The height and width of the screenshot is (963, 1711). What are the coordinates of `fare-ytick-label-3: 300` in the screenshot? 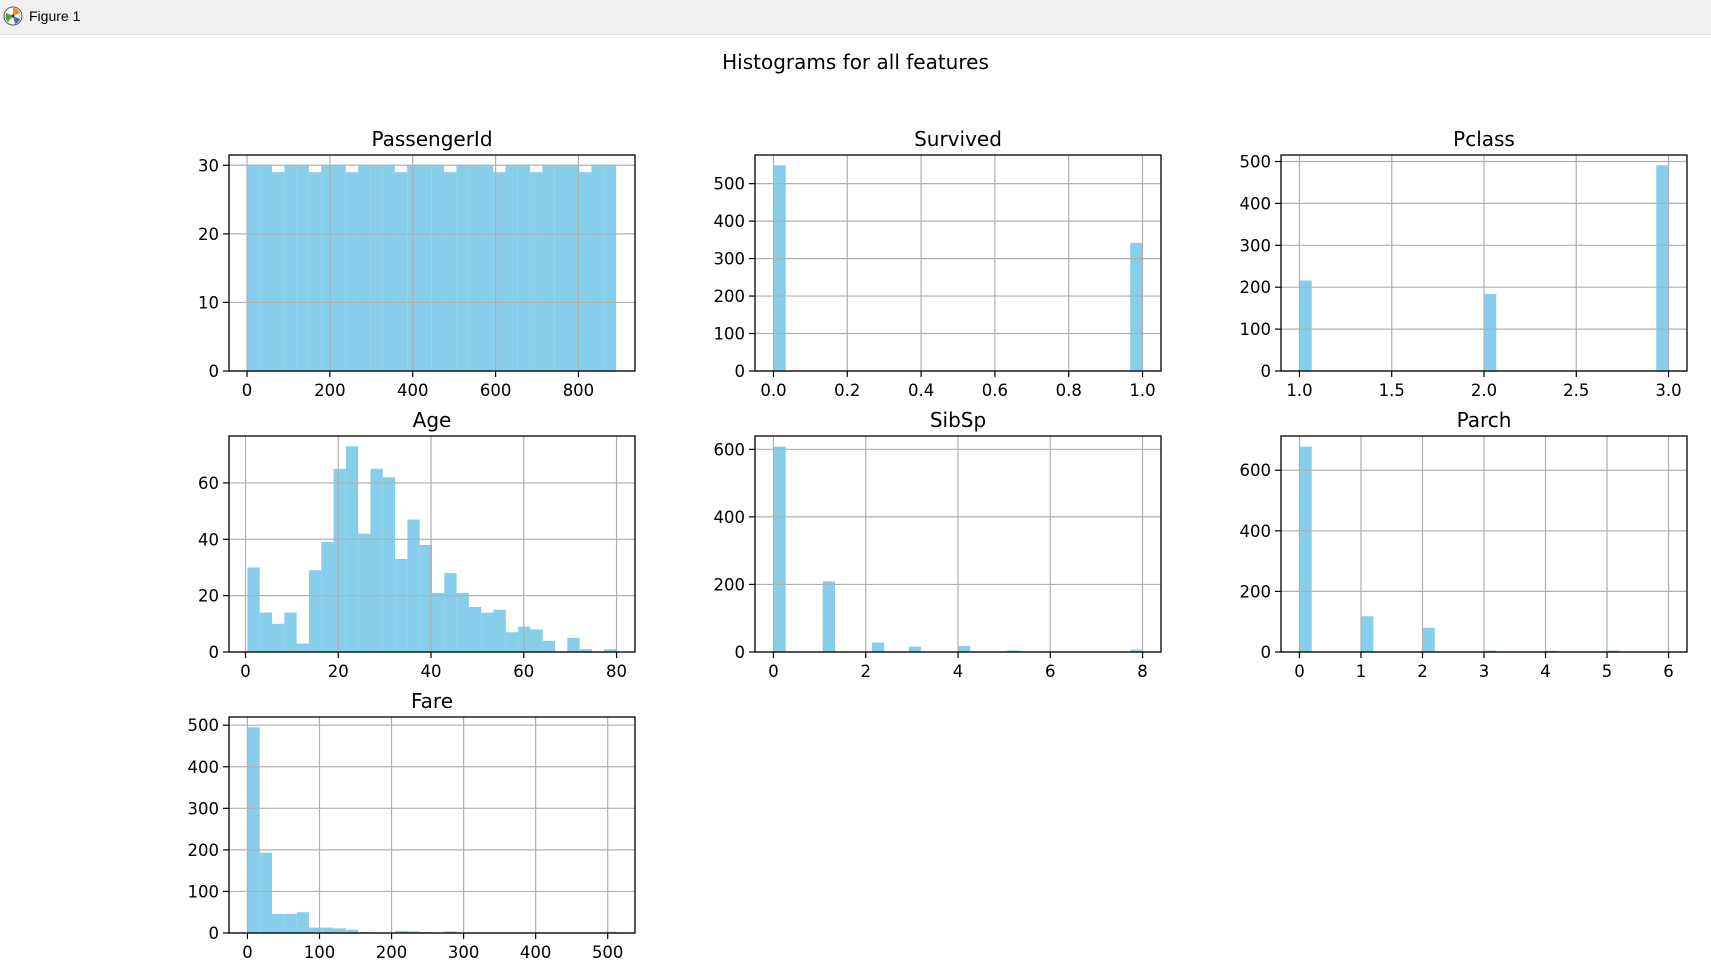 It's located at (204, 808).